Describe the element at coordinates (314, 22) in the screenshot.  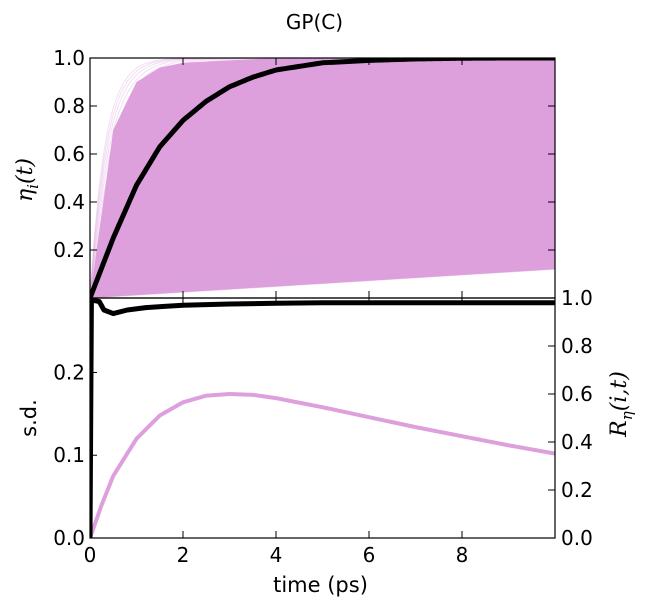
I see `chart-title: GP(C)` at that location.